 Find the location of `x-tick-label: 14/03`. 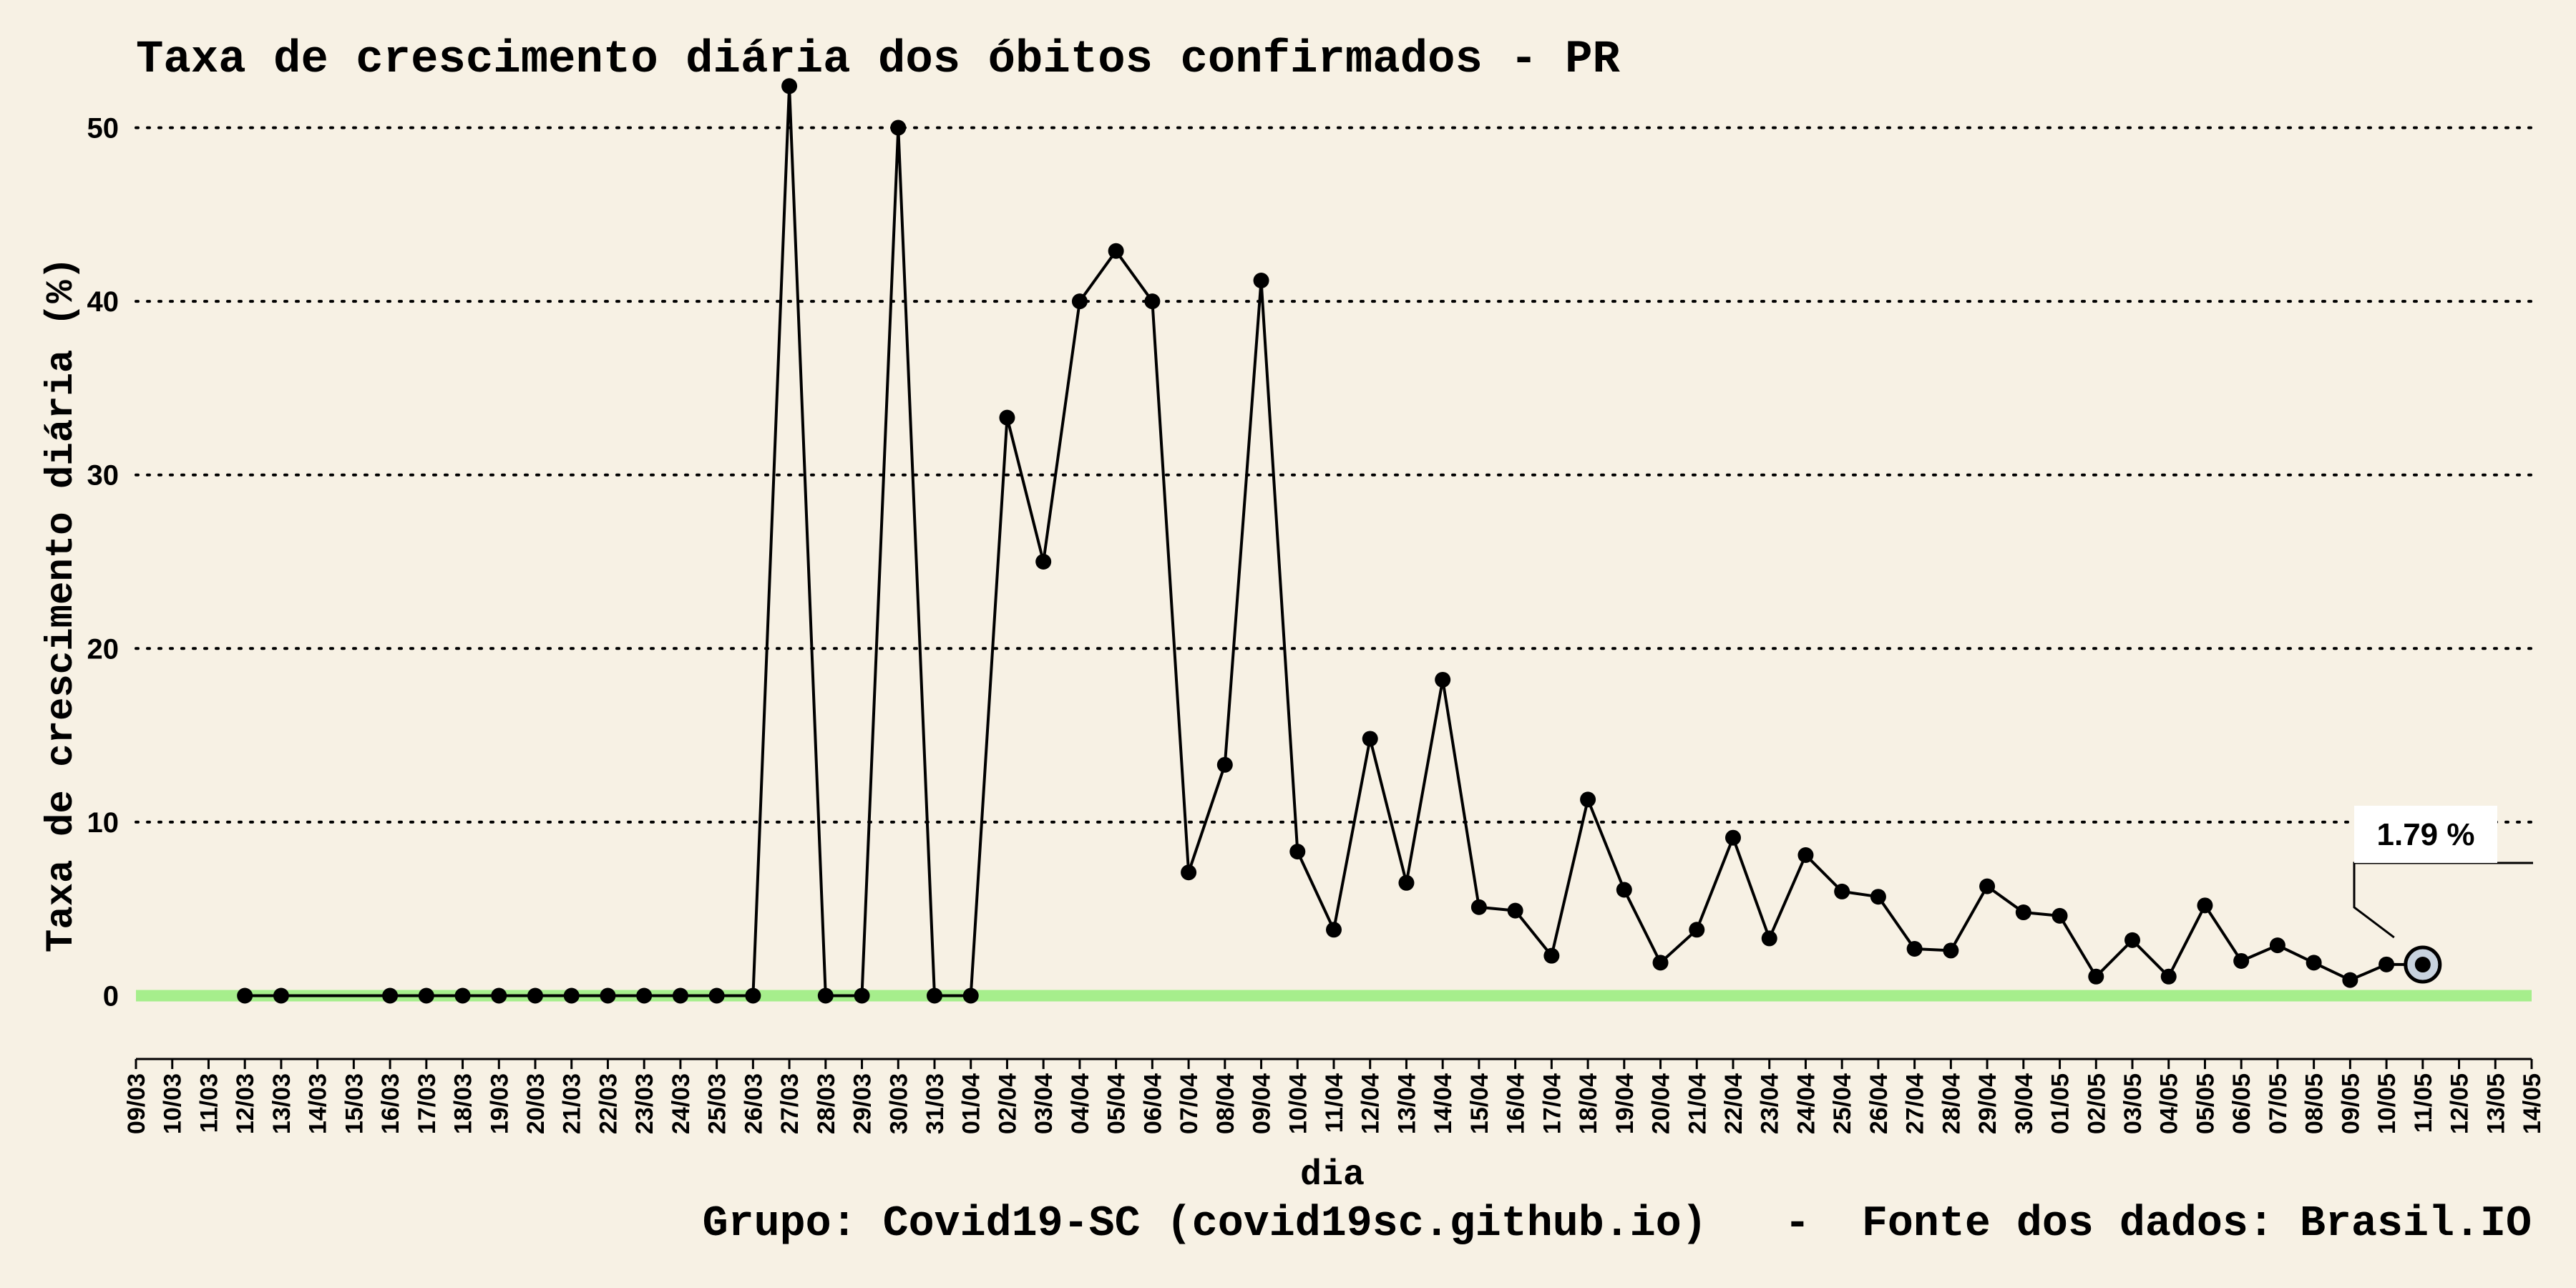

x-tick-label: 14/03 is located at coordinates (318, 1103).